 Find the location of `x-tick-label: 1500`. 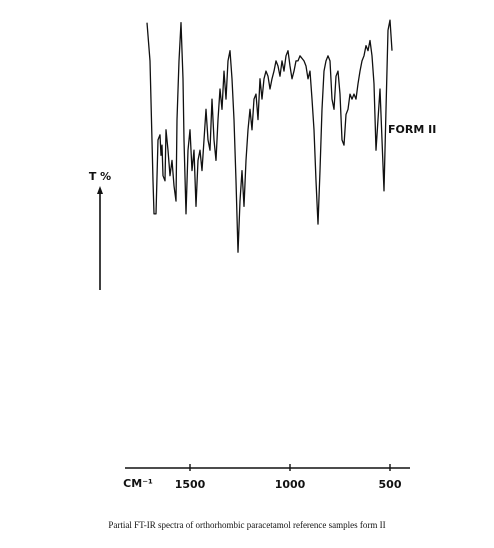

x-tick-label: 1500 is located at coordinates (190, 484).